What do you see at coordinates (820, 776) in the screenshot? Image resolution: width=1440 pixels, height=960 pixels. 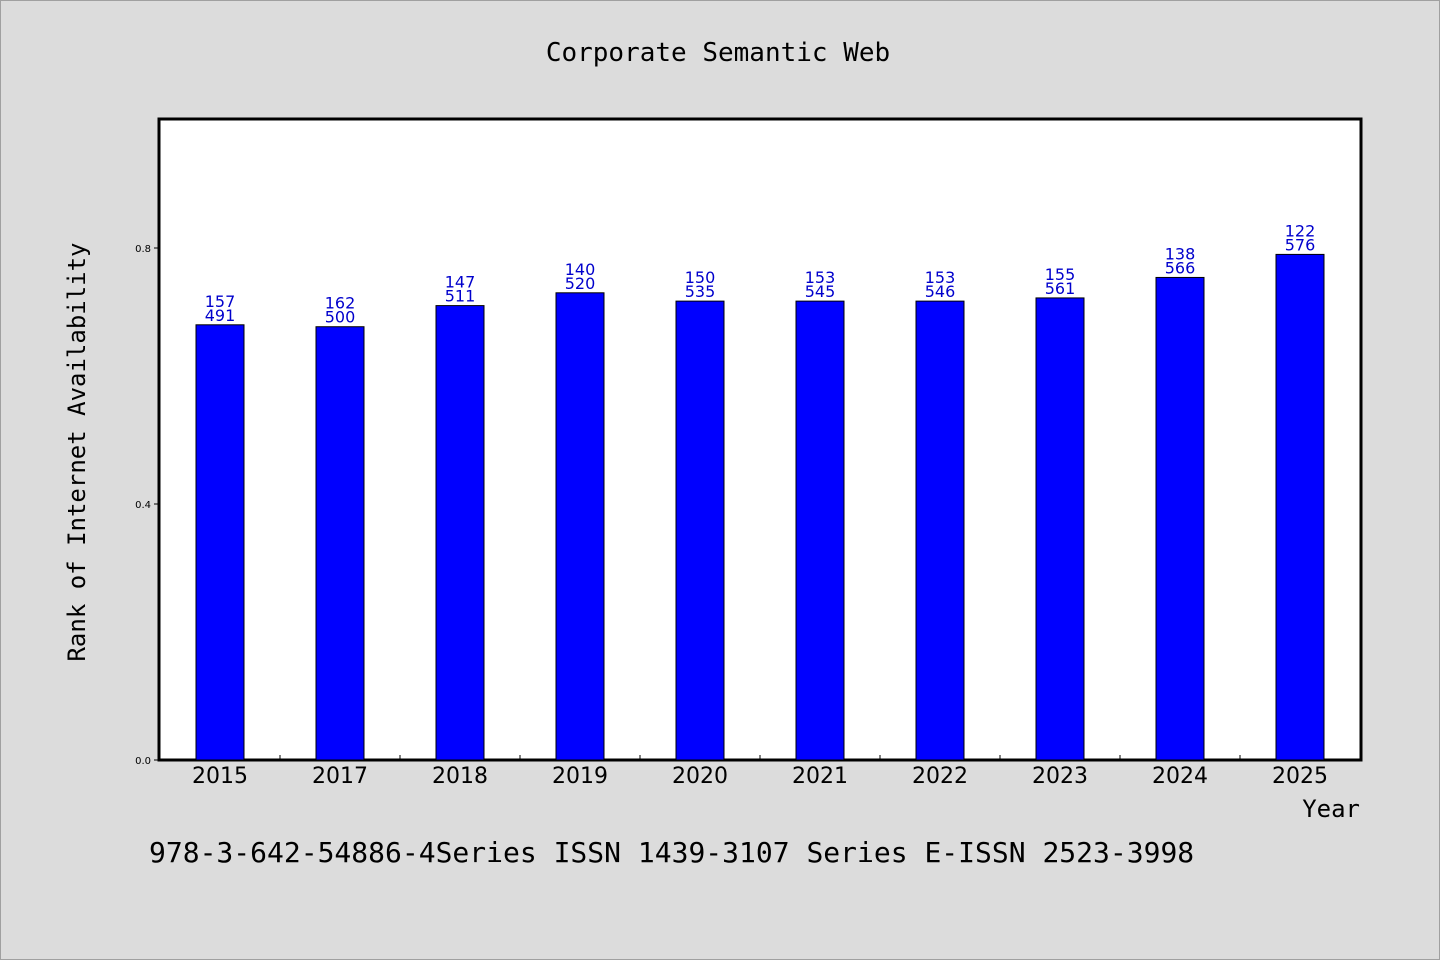 I see `x-tick-label-2021: 2021` at bounding box center [820, 776].